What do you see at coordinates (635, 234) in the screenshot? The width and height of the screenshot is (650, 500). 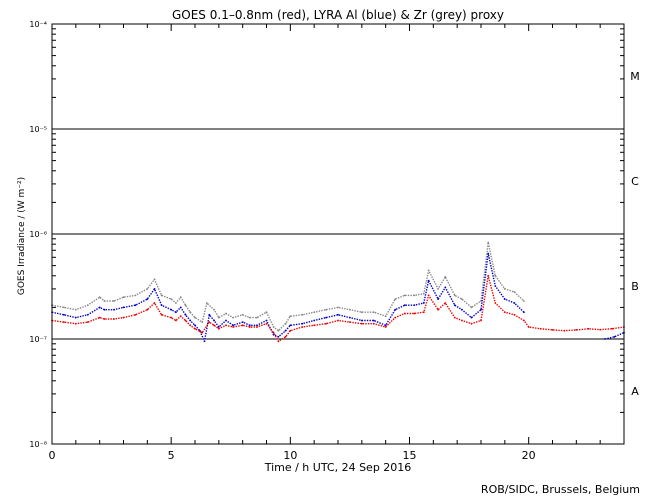 I see `flare-class-labels: A B C M` at bounding box center [635, 234].